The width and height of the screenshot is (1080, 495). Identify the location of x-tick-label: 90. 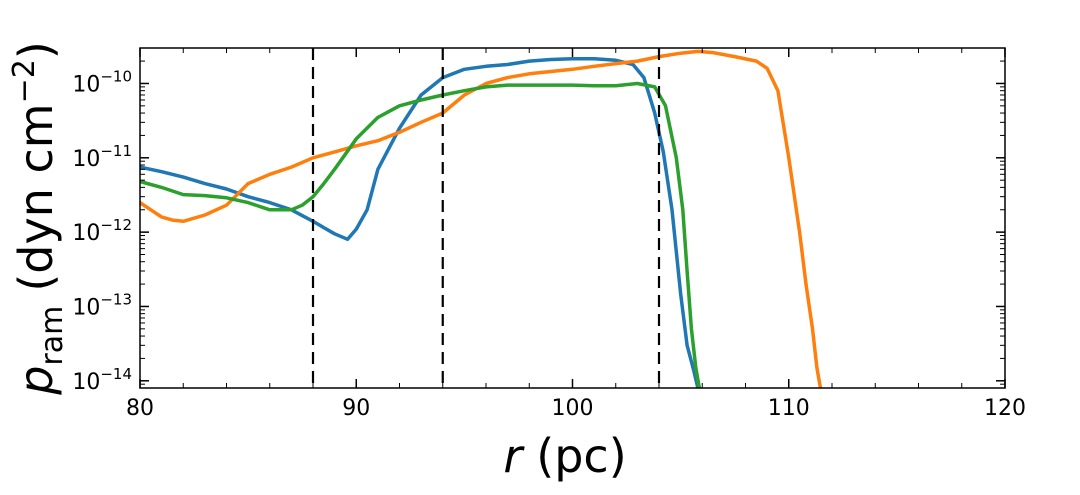
(356, 408).